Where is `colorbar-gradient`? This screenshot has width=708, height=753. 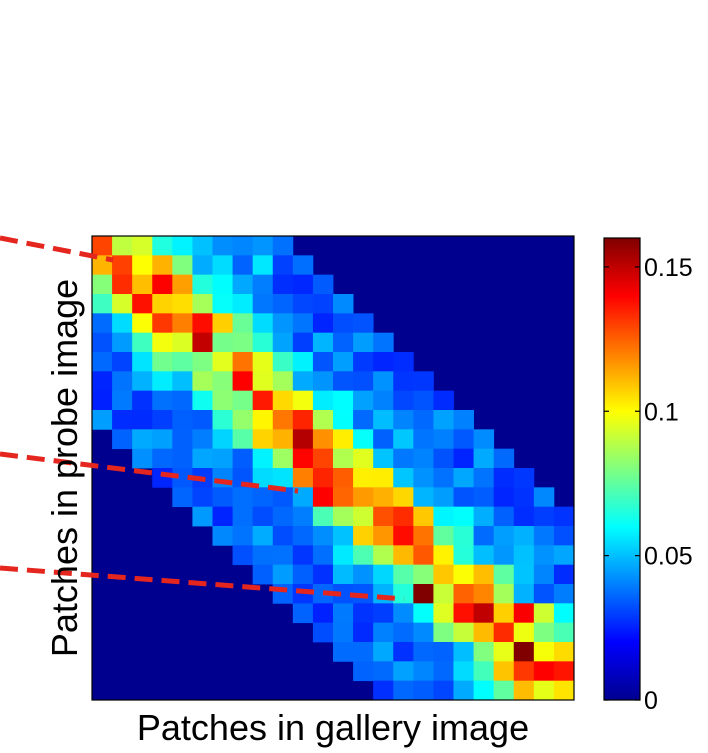
colorbar-gradient is located at coordinates (622, 469).